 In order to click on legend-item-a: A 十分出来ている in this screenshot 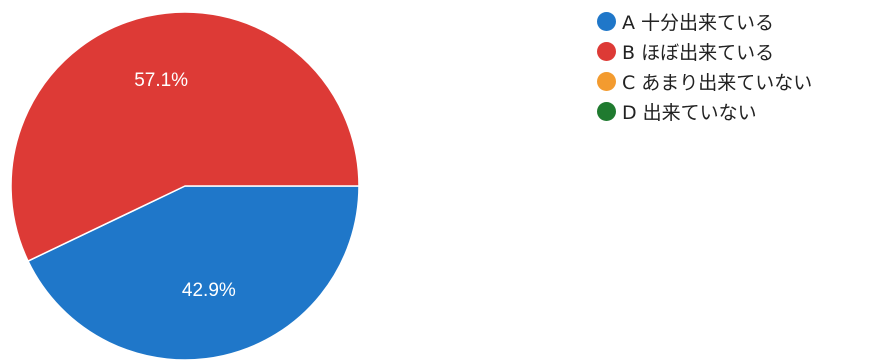, I will do `click(704, 21)`.